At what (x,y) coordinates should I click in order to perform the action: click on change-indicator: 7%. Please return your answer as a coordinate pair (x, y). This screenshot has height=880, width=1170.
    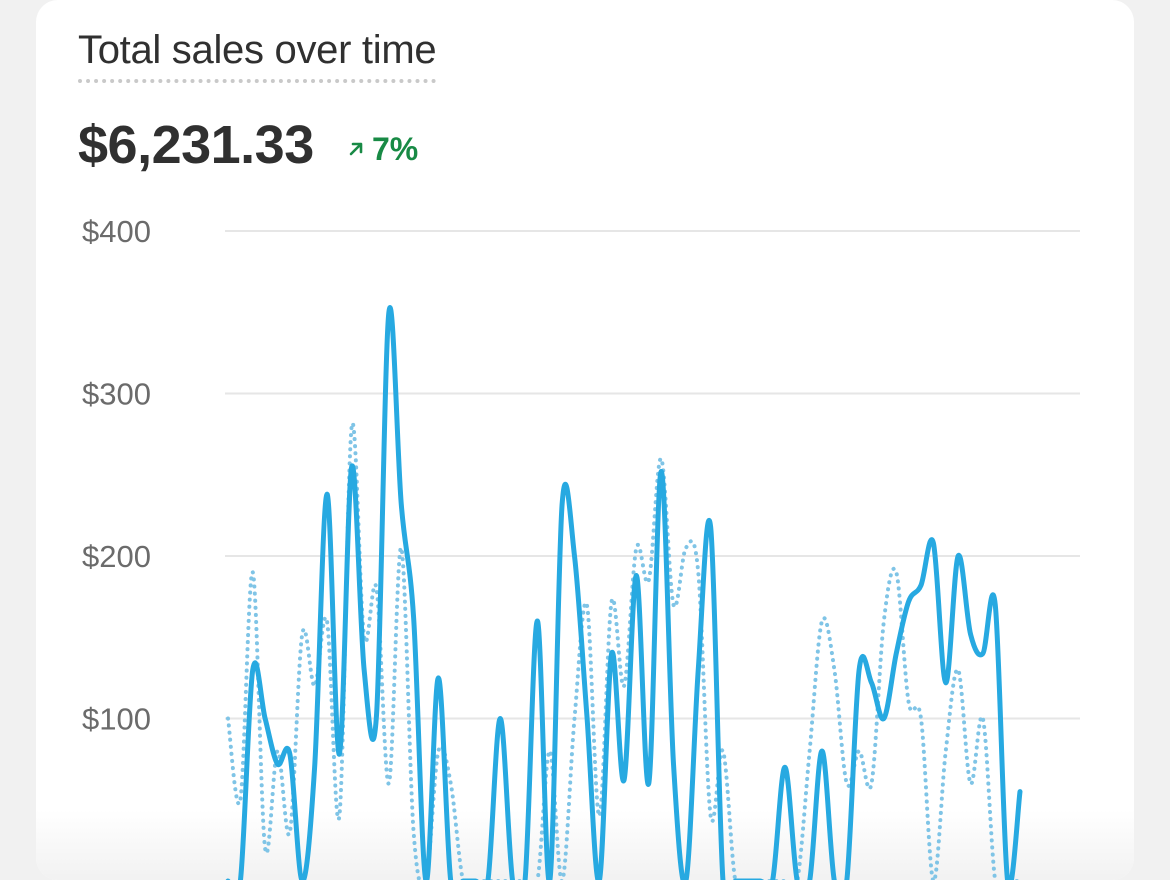
    Looking at the image, I should click on (383, 149).